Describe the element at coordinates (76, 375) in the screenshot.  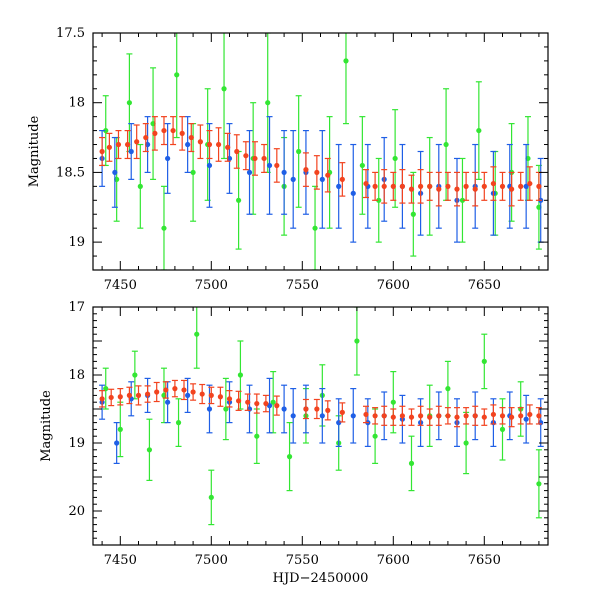
I see `y-tick-label: 18` at that location.